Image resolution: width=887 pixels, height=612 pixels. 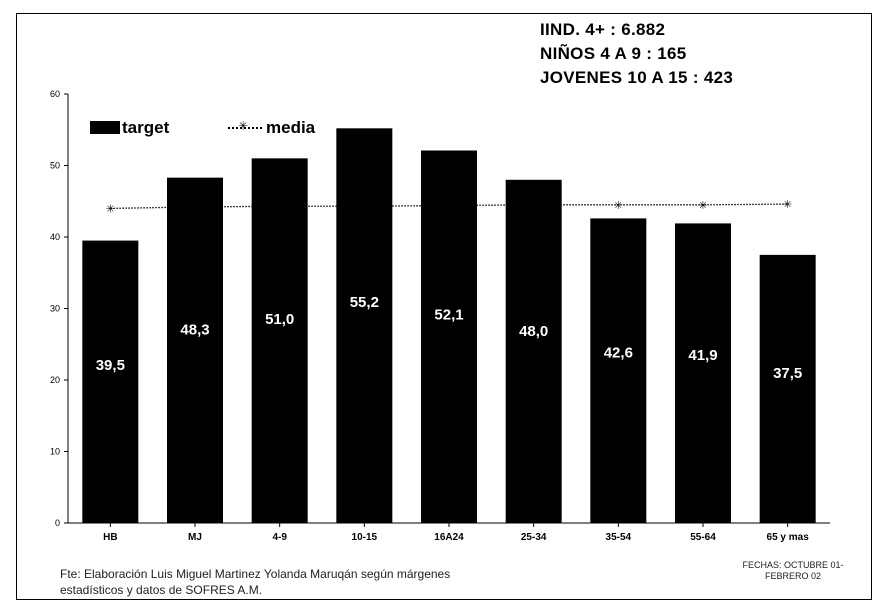 I want to click on x-tick-label: 10-15, so click(x=365, y=537).